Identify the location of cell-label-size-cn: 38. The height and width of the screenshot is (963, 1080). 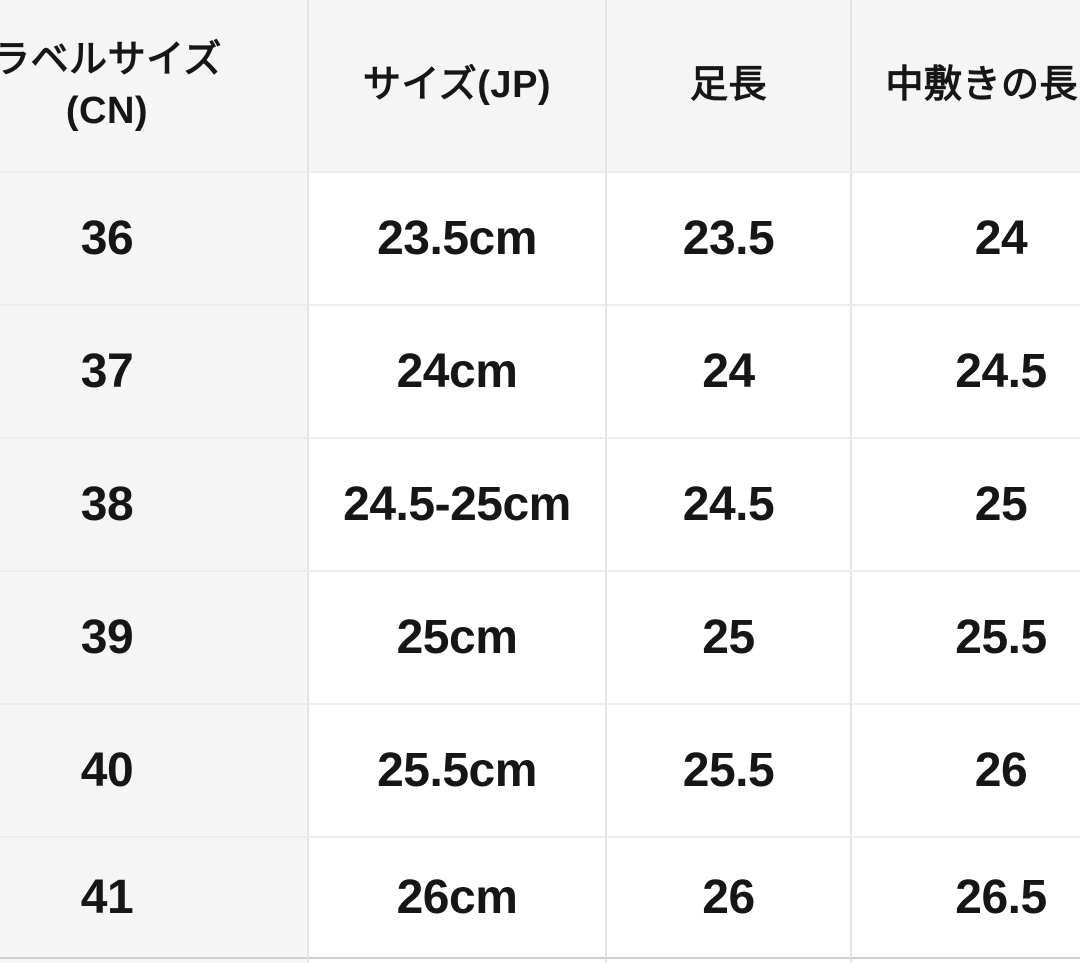
(153, 503).